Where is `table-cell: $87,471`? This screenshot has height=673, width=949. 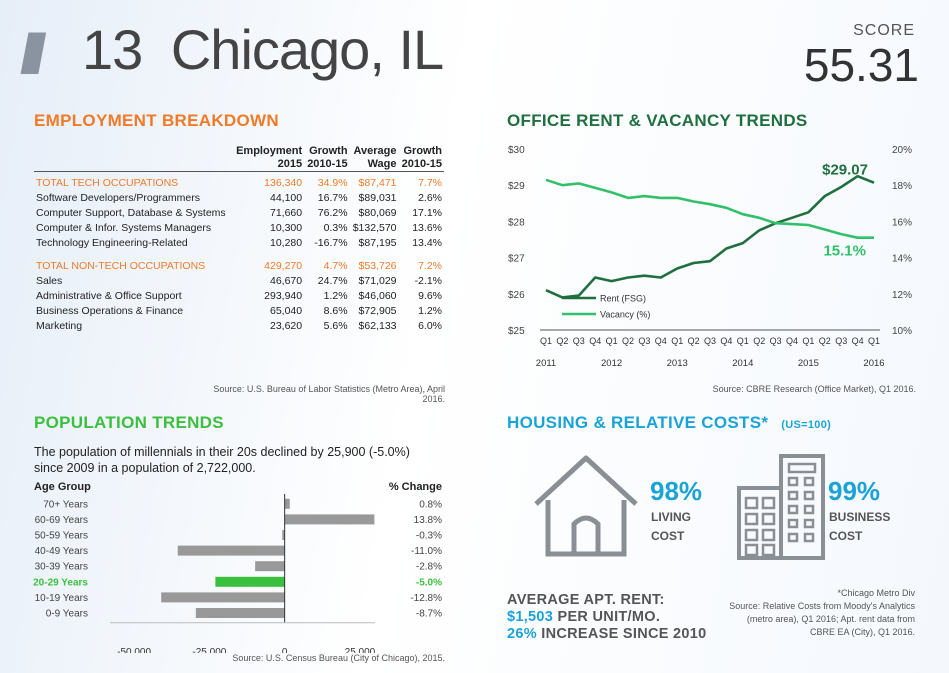 table-cell: $87,471 is located at coordinates (377, 183).